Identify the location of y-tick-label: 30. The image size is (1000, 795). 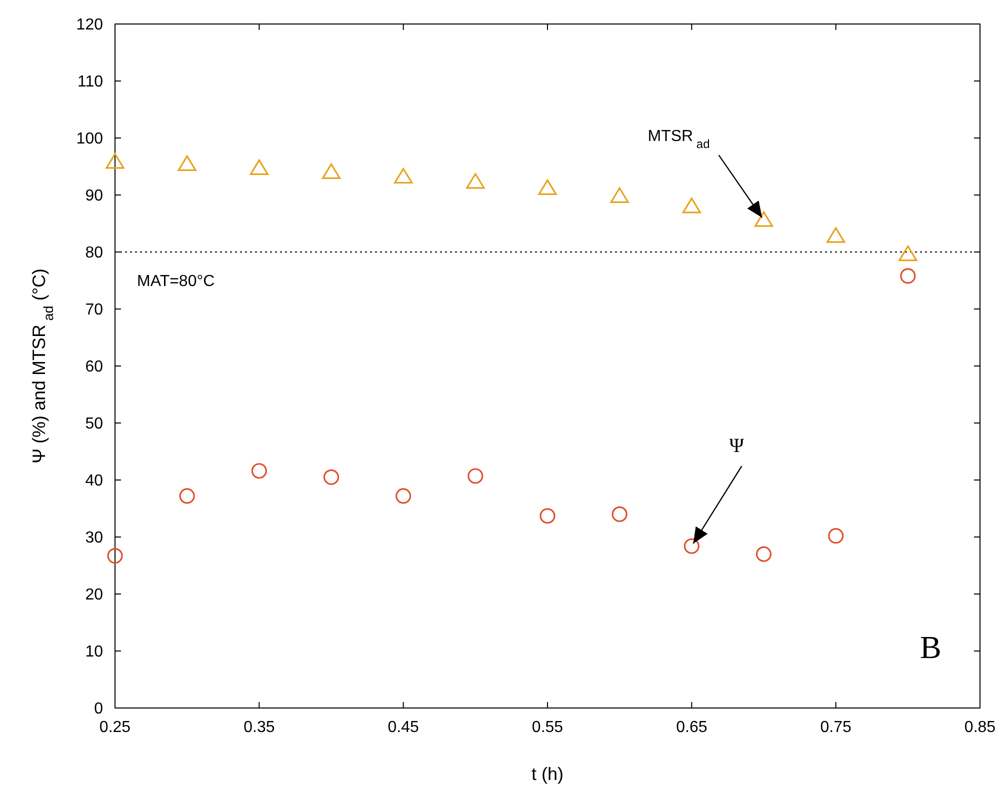
(94, 538).